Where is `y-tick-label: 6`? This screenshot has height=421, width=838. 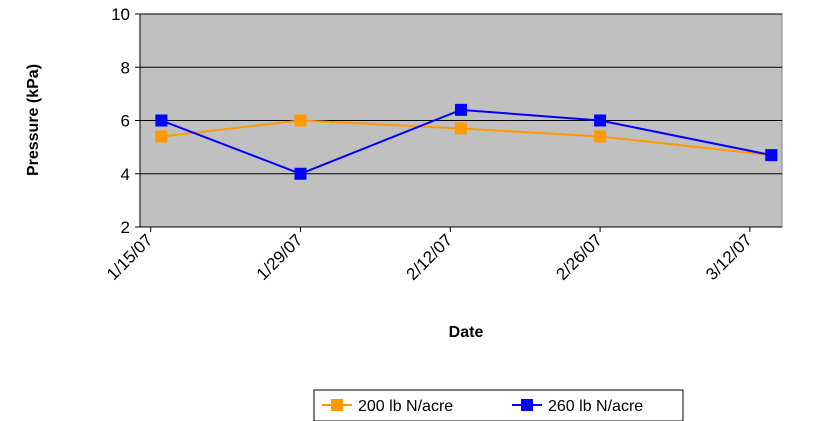
y-tick-label: 6 is located at coordinates (125, 121).